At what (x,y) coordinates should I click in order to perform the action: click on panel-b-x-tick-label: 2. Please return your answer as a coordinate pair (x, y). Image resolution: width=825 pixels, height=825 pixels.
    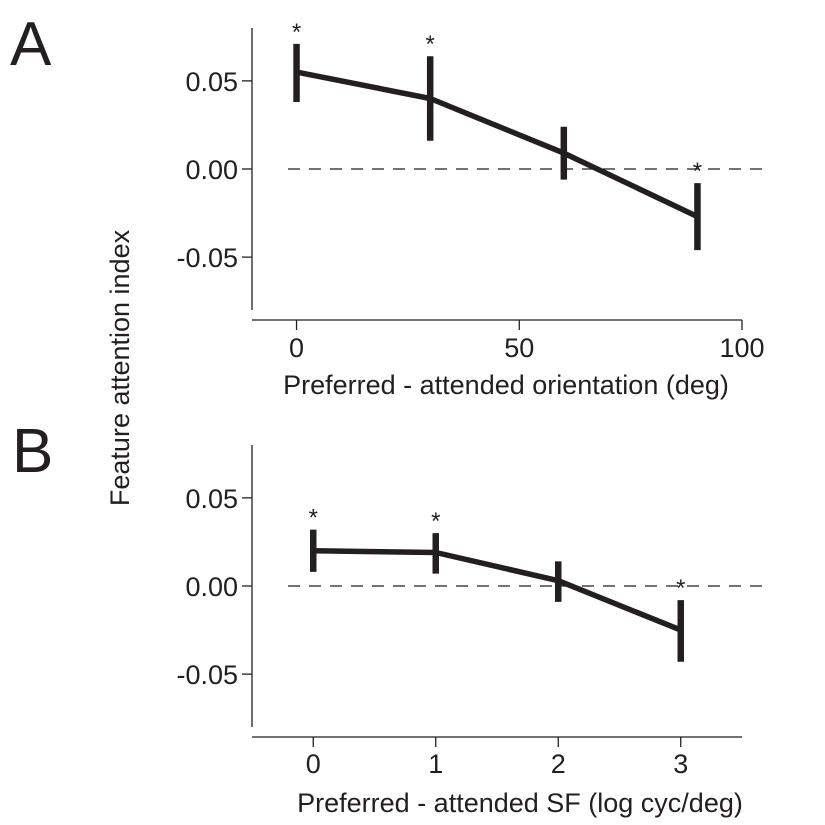
    Looking at the image, I should click on (558, 764).